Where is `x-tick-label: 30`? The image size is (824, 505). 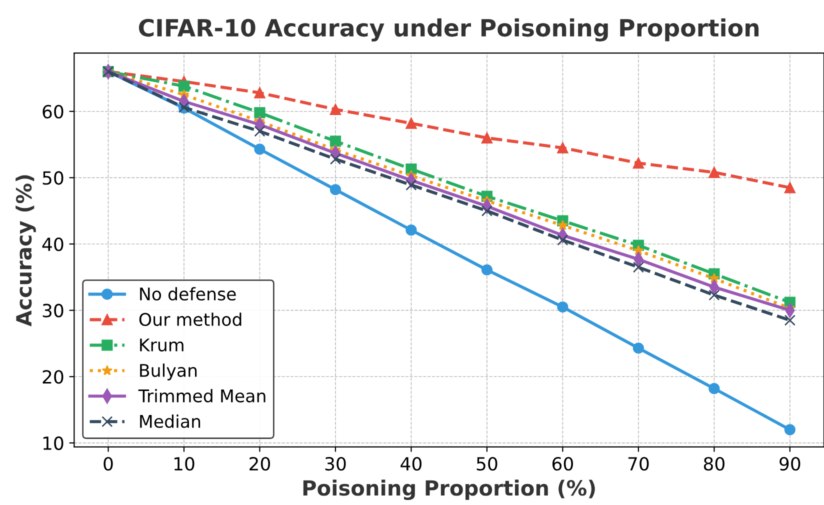
x-tick-label: 30 is located at coordinates (335, 463).